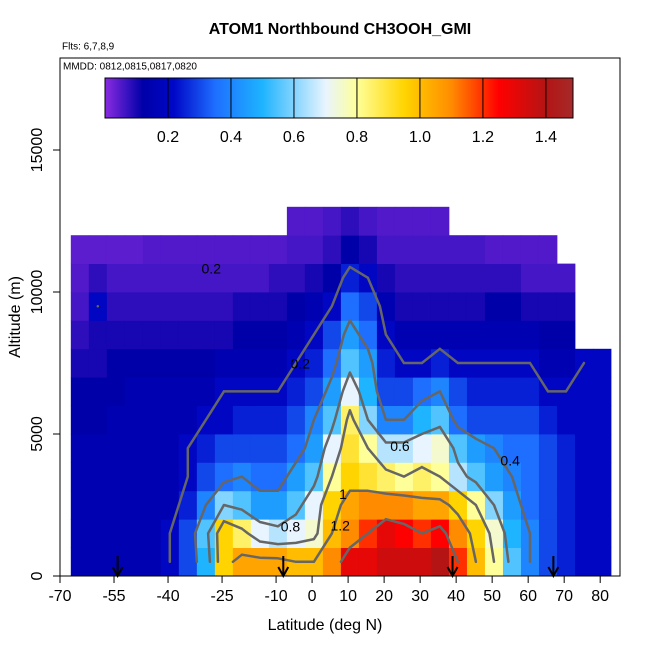 This screenshot has width=650, height=650. Describe the element at coordinates (113, 596) in the screenshot. I see `x-tick-label: -55` at that location.